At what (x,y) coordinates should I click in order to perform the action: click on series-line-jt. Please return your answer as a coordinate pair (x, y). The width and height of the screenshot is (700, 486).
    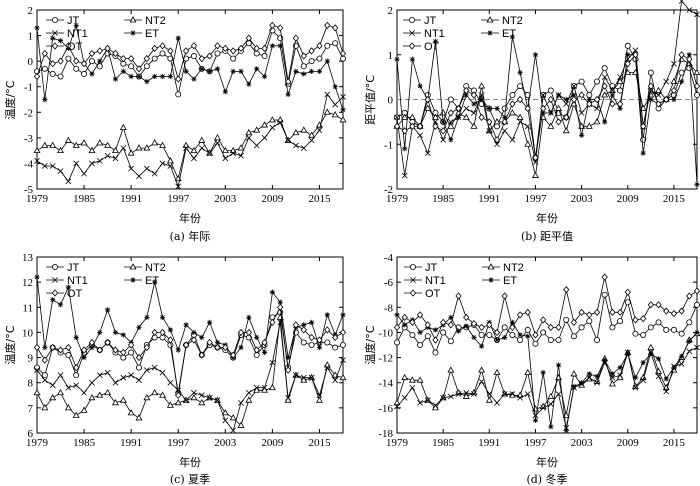
    Looking at the image, I should click on (547, 324).